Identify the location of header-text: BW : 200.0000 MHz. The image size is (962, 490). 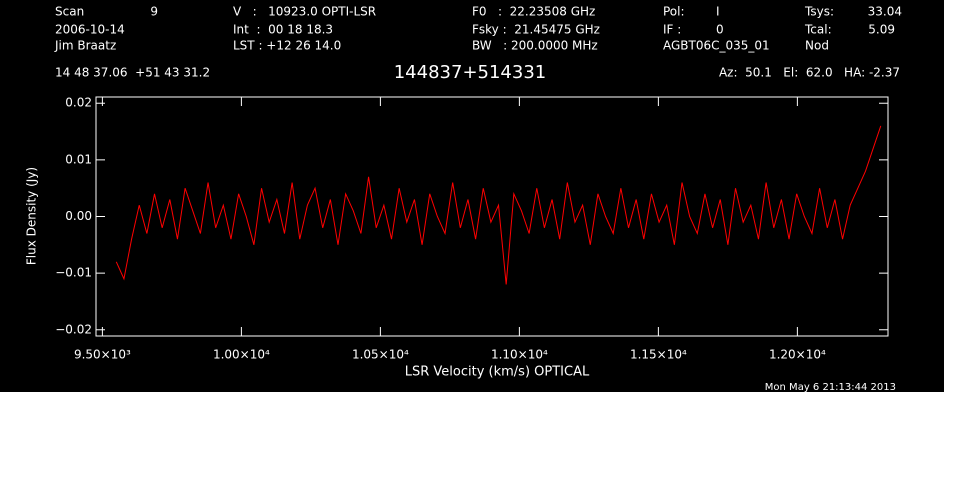
(535, 46).